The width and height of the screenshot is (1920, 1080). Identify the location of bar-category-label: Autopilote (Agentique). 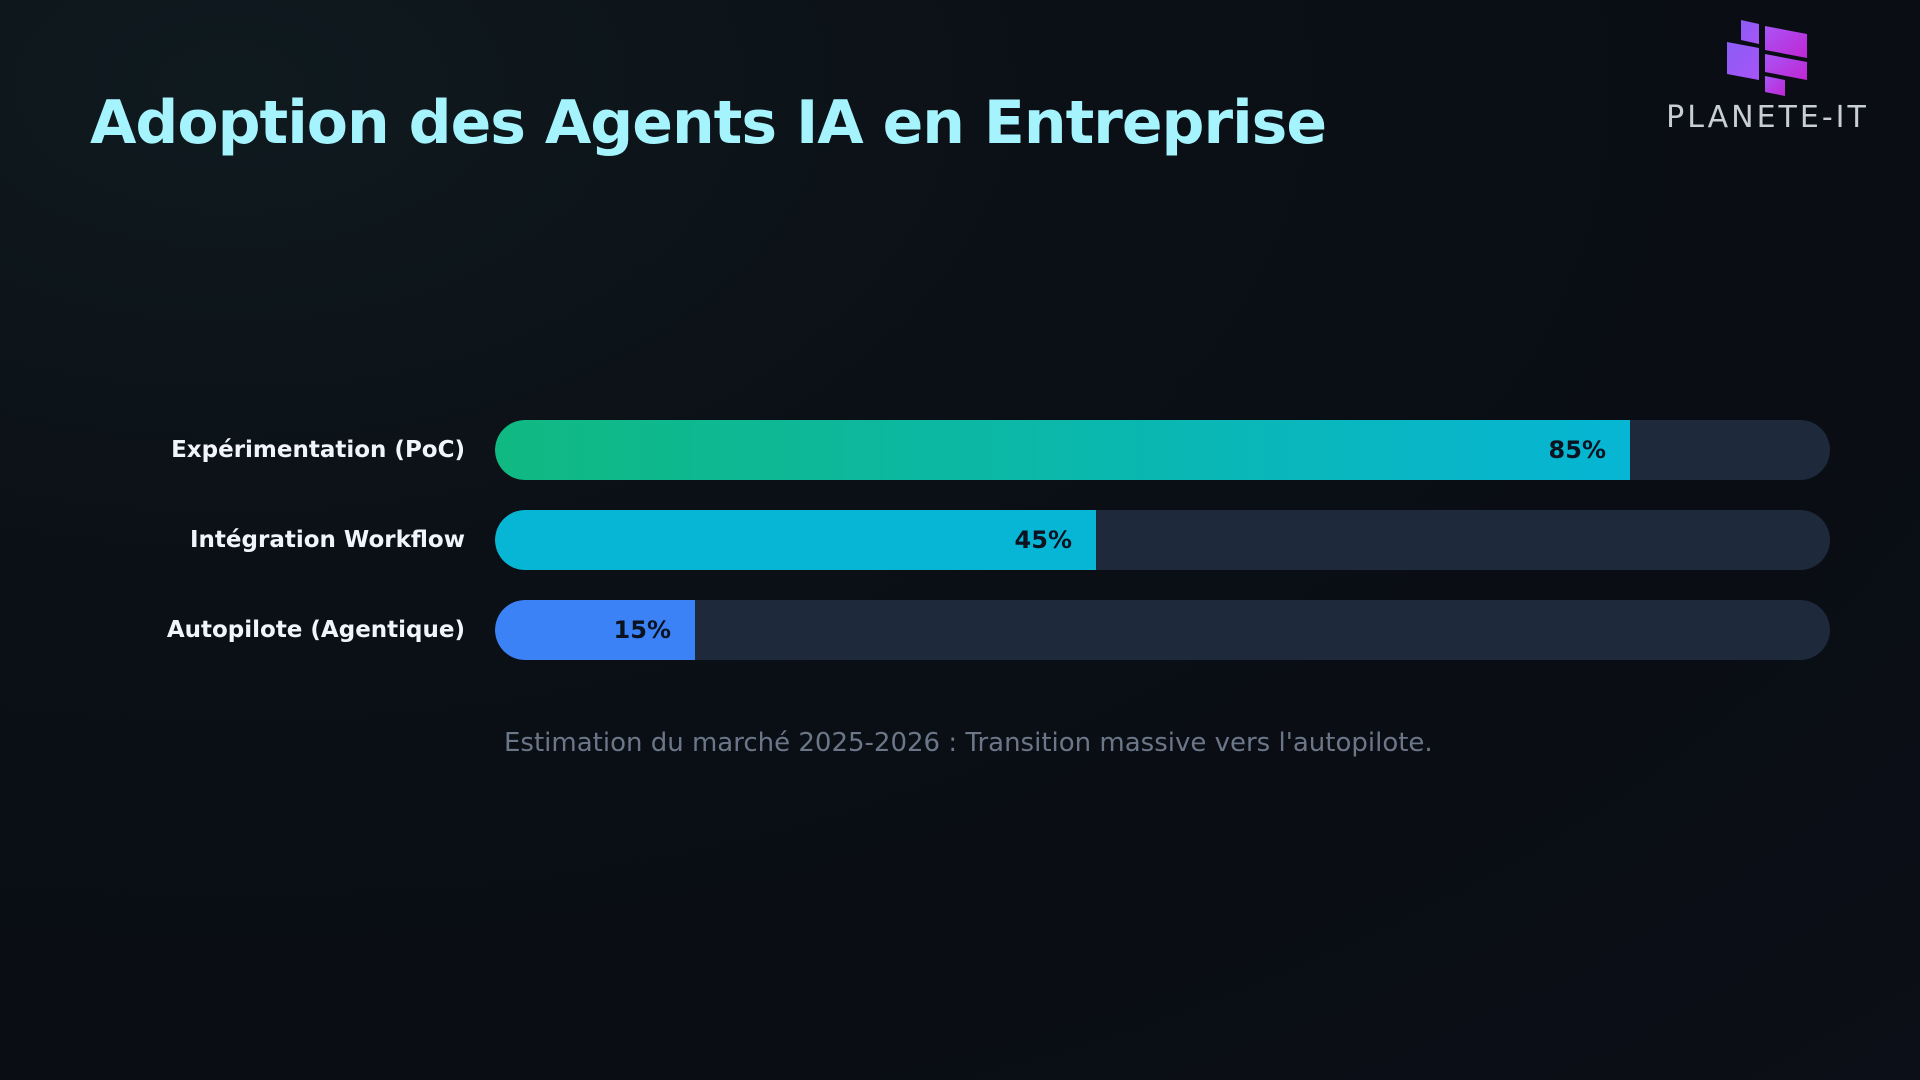
(315, 630).